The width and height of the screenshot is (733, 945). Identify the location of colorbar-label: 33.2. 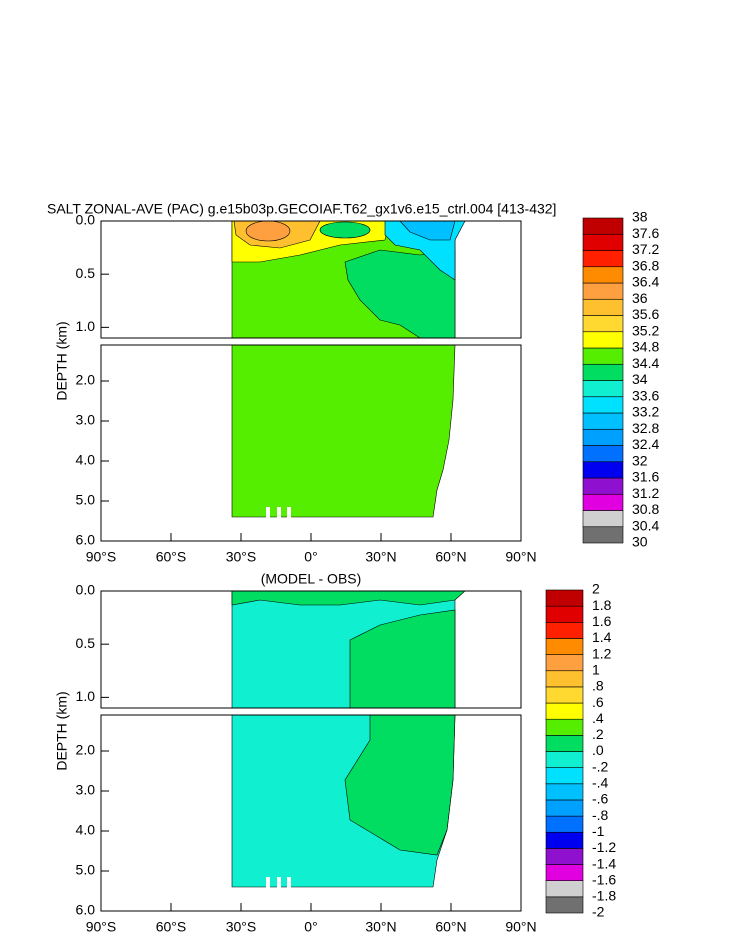
(645, 412).